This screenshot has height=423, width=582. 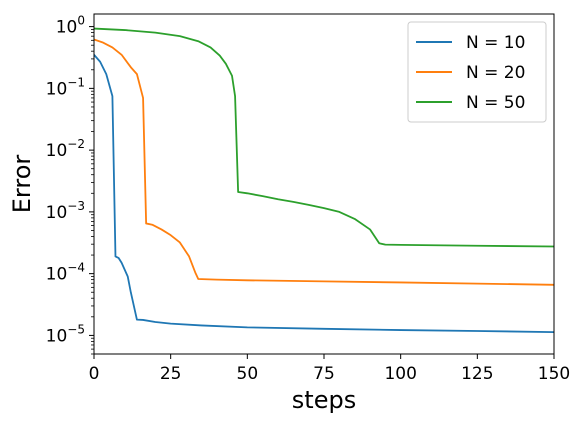 What do you see at coordinates (22, 184) in the screenshot?
I see `y-axis-title: Error` at bounding box center [22, 184].